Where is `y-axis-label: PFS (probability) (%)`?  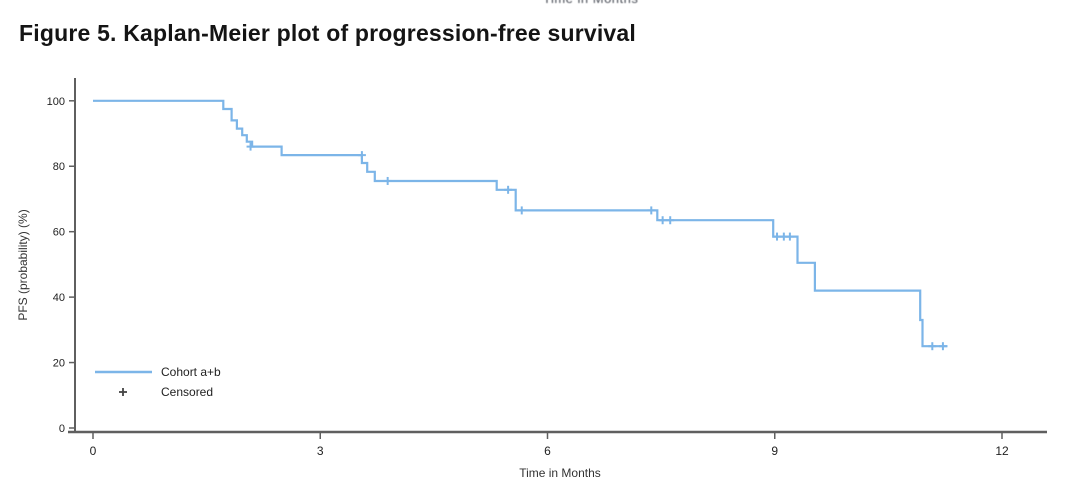
y-axis-label: PFS (probability) (%) is located at coordinates (23, 264).